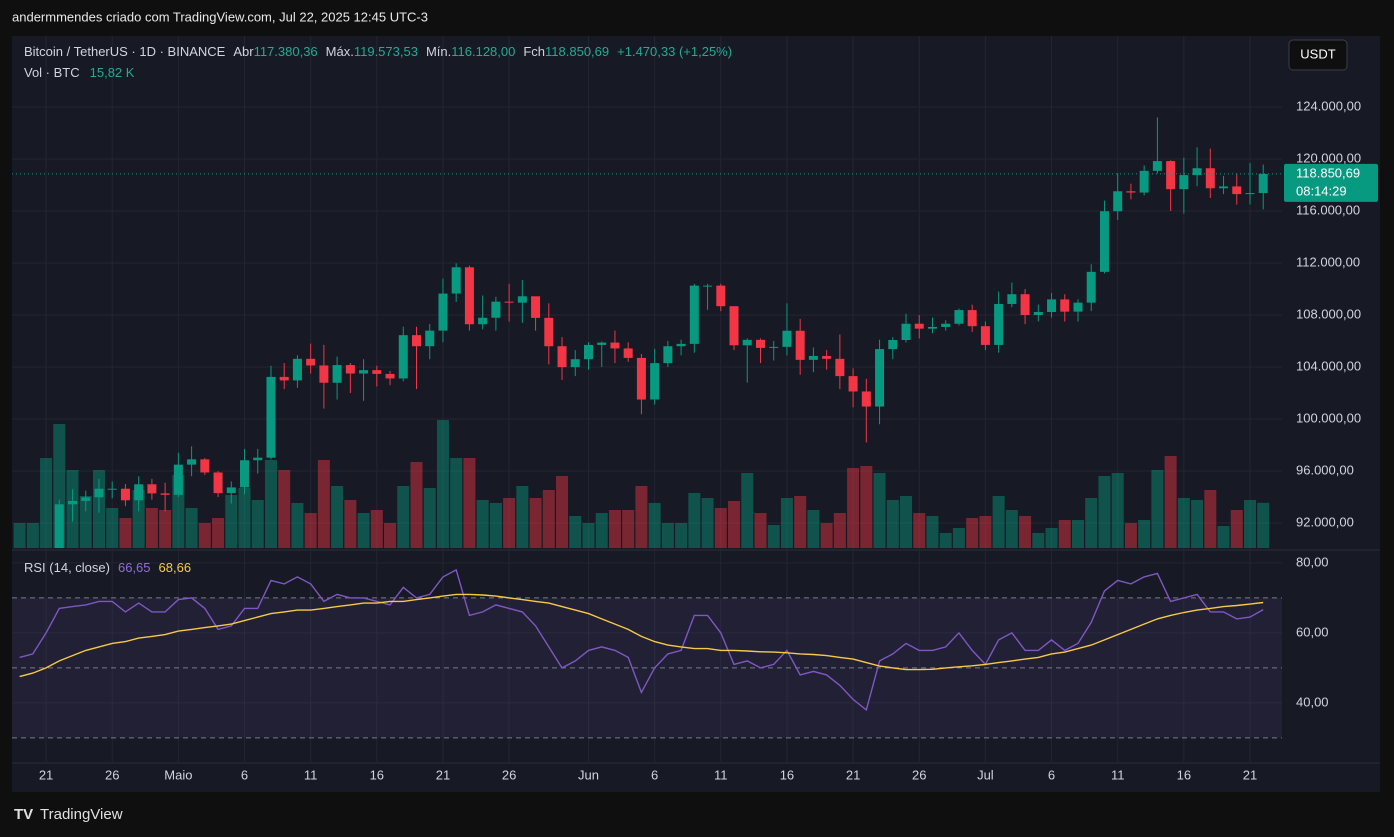 The height and width of the screenshot is (837, 1394). I want to click on y-tick-label: 116.000,00, so click(1328, 209).